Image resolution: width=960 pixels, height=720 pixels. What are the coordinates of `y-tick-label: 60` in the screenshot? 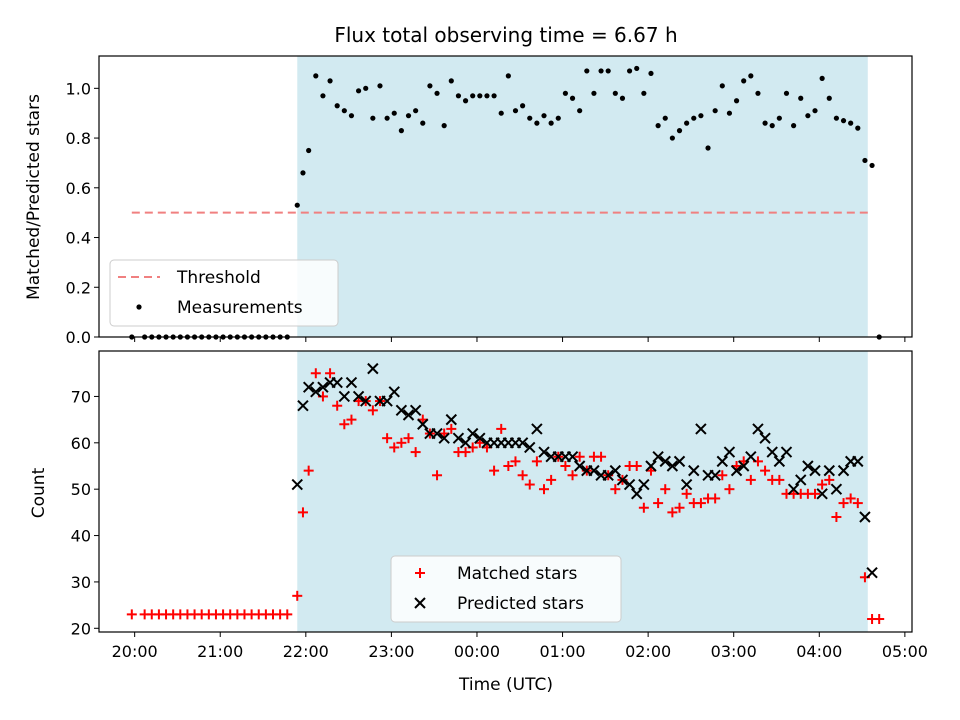 It's located at (81, 443).